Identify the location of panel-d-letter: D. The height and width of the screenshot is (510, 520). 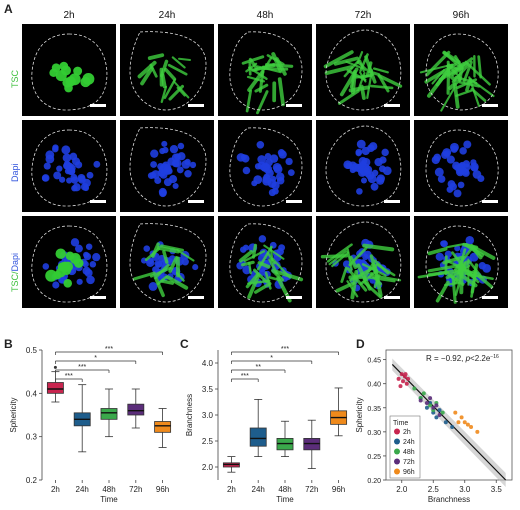
(360, 344).